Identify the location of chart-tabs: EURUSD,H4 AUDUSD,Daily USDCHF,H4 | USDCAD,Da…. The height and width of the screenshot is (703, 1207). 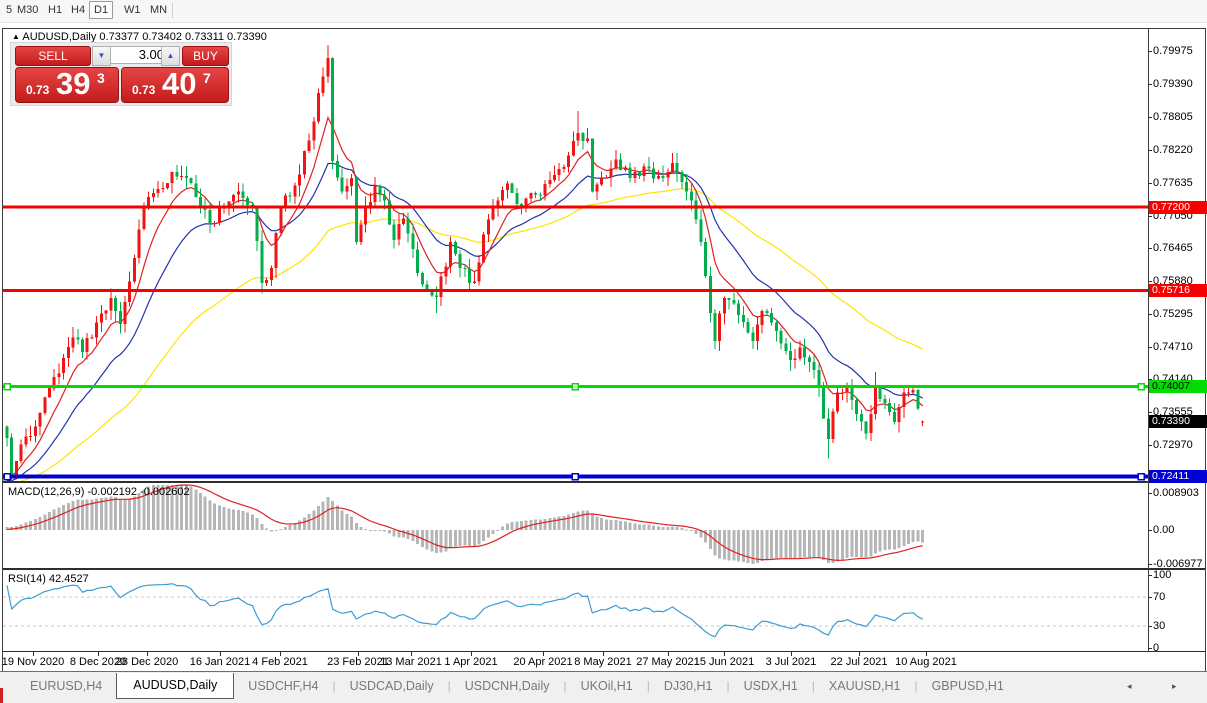
(517, 686).